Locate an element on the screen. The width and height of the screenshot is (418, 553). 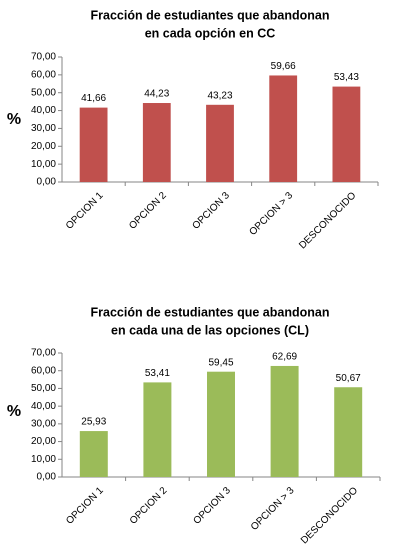
chart-title: en cada una de las opciones (CL) is located at coordinates (210, 330).